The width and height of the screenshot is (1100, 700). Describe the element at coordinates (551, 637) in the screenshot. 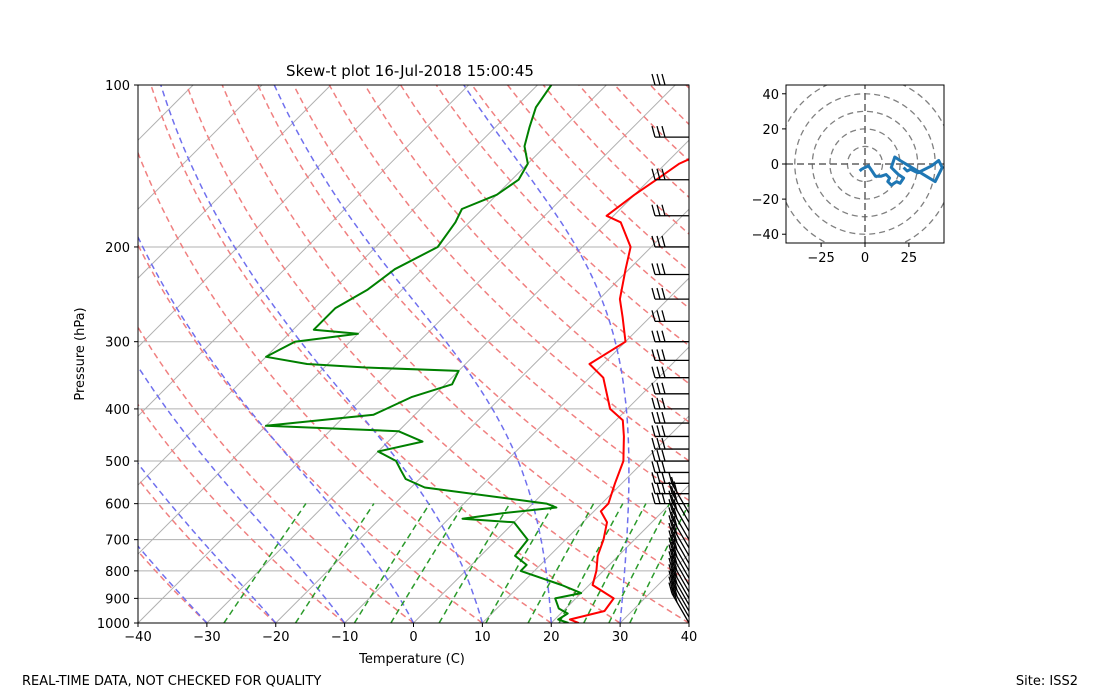

I see `x-tick-label: 20` at that location.